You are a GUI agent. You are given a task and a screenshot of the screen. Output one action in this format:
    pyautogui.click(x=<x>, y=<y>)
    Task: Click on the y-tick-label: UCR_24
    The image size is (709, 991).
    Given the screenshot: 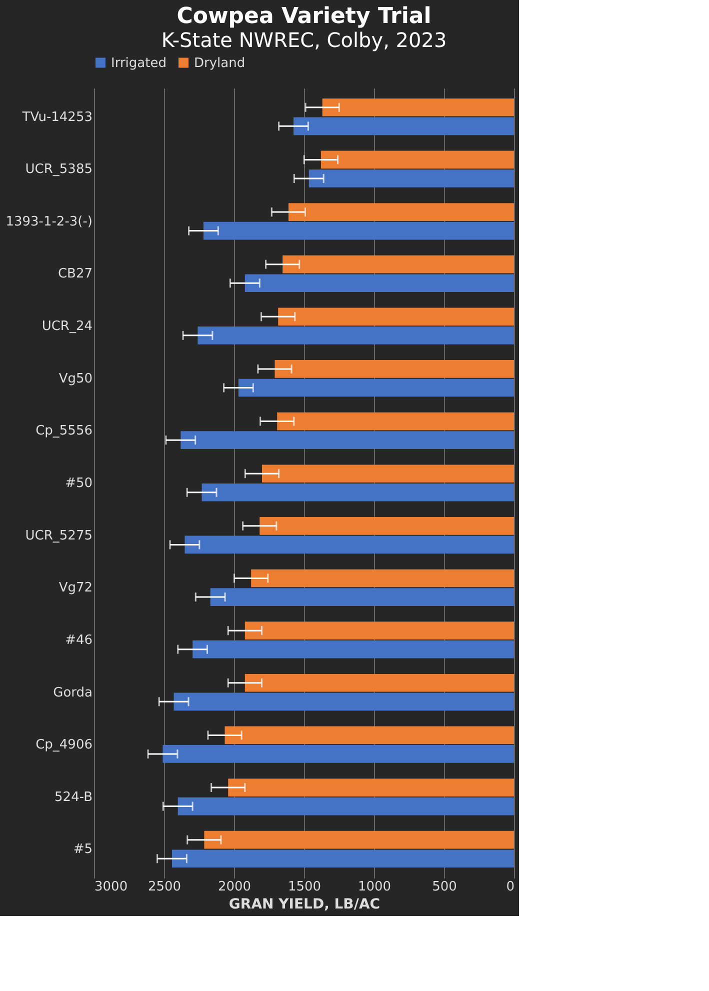 What is the action you would take?
    pyautogui.click(x=67, y=326)
    